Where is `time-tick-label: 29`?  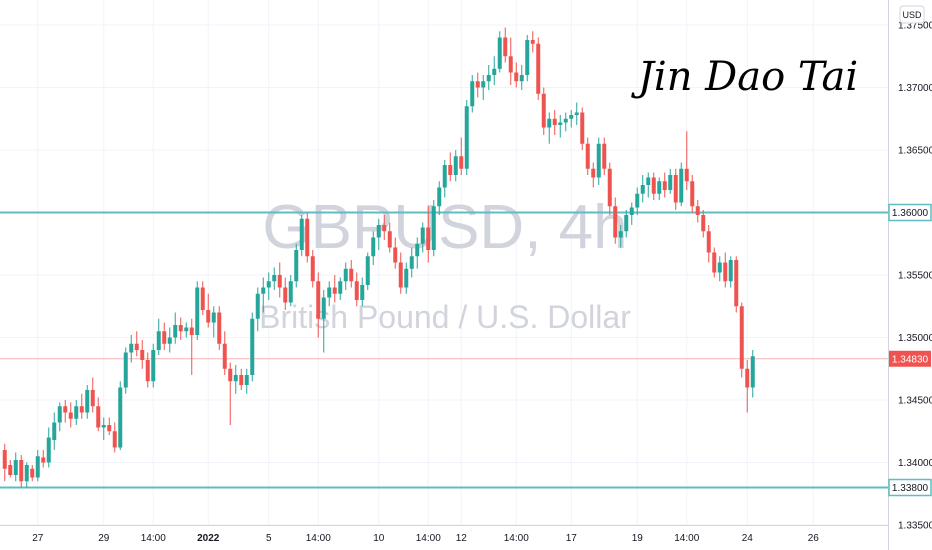 time-tick-label: 29 is located at coordinates (104, 538).